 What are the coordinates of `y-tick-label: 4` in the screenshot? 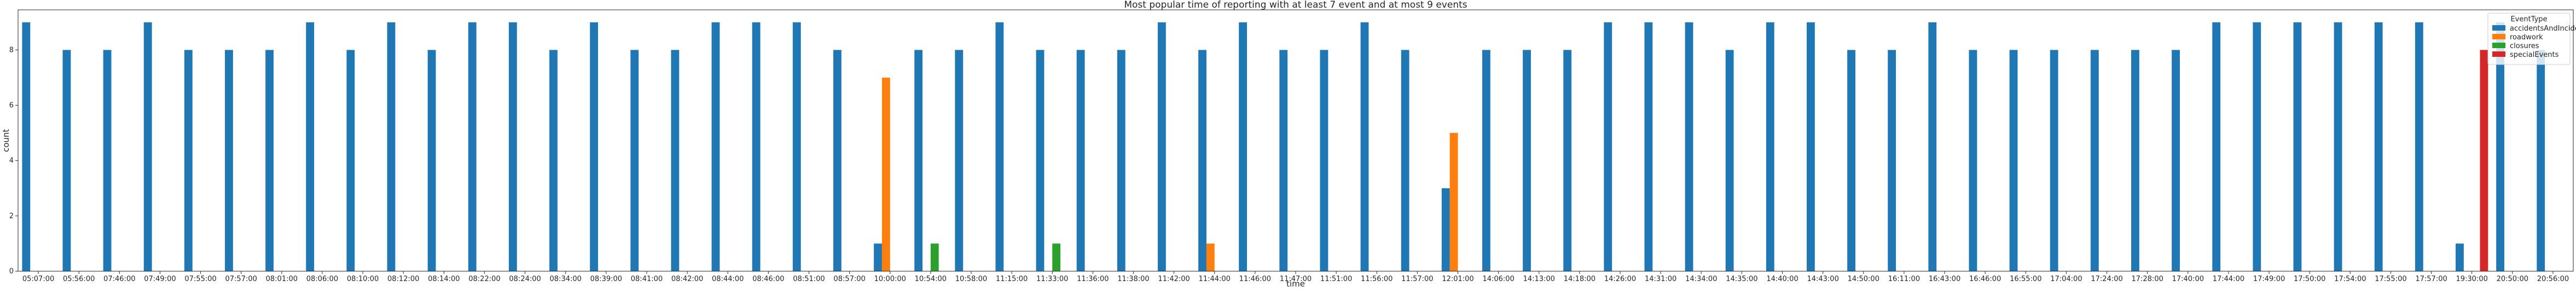 It's located at (11, 161).